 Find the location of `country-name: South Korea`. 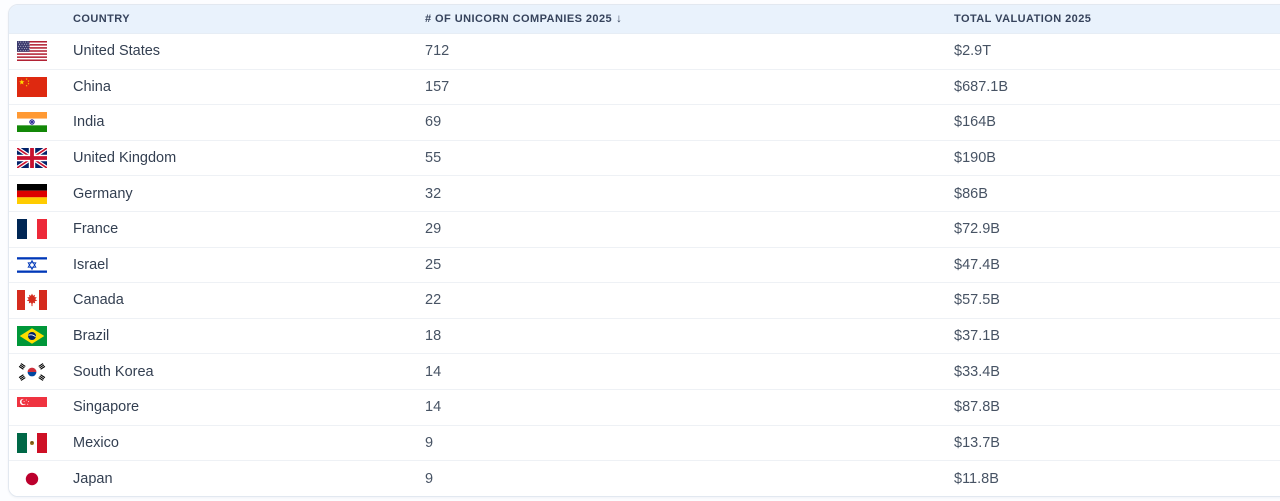

country-name: South Korea is located at coordinates (113, 371).